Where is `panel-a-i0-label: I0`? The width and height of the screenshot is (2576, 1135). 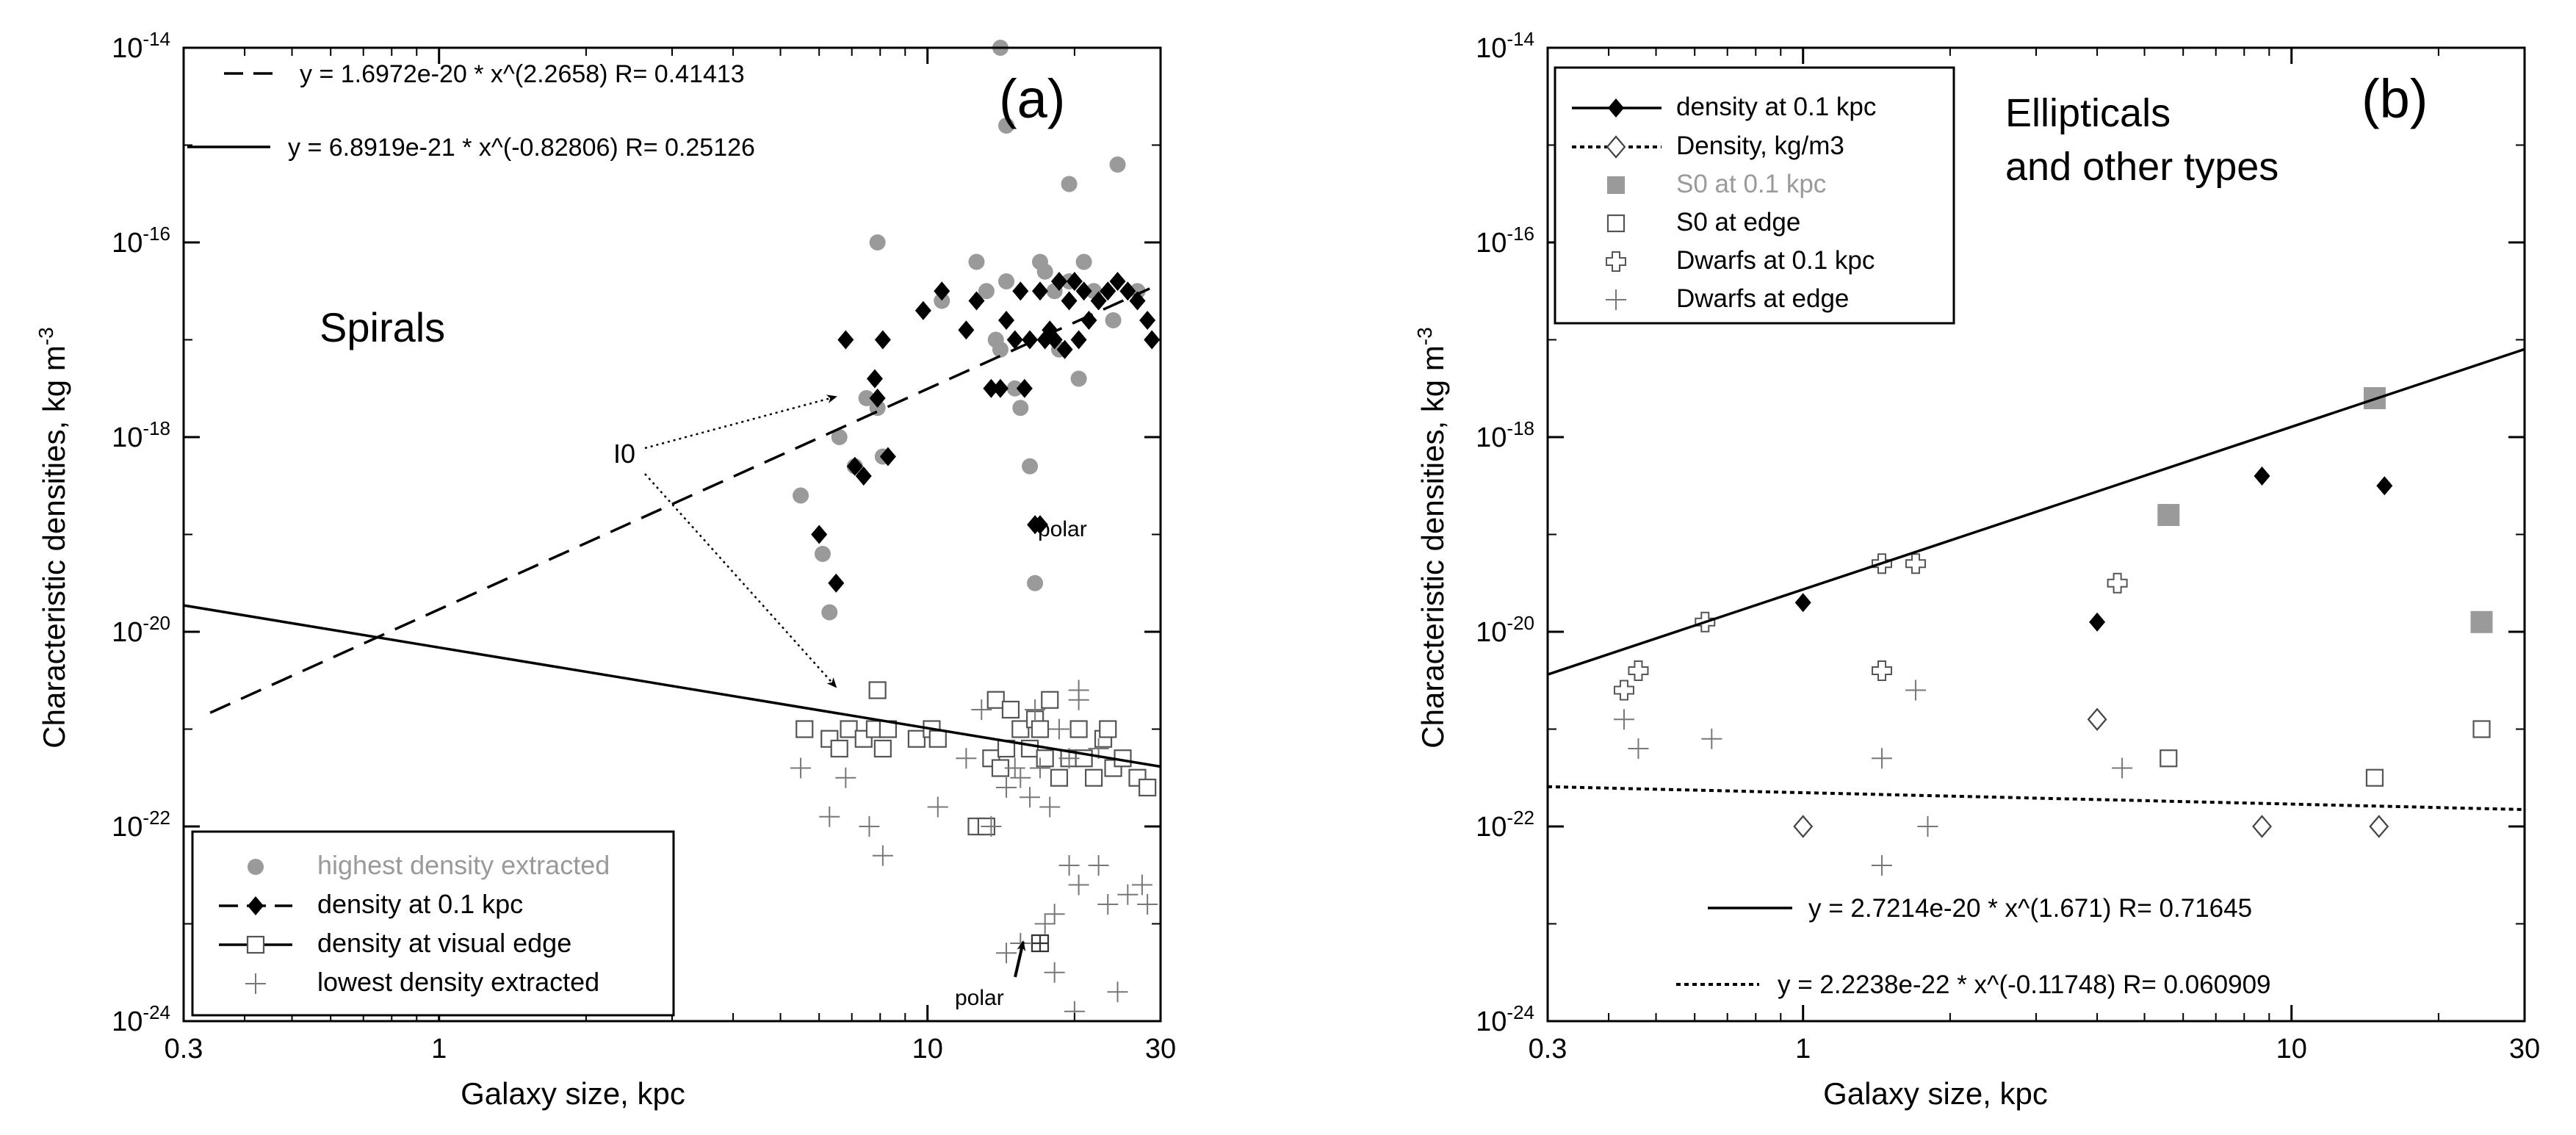 panel-a-i0-label: I0 is located at coordinates (624, 454).